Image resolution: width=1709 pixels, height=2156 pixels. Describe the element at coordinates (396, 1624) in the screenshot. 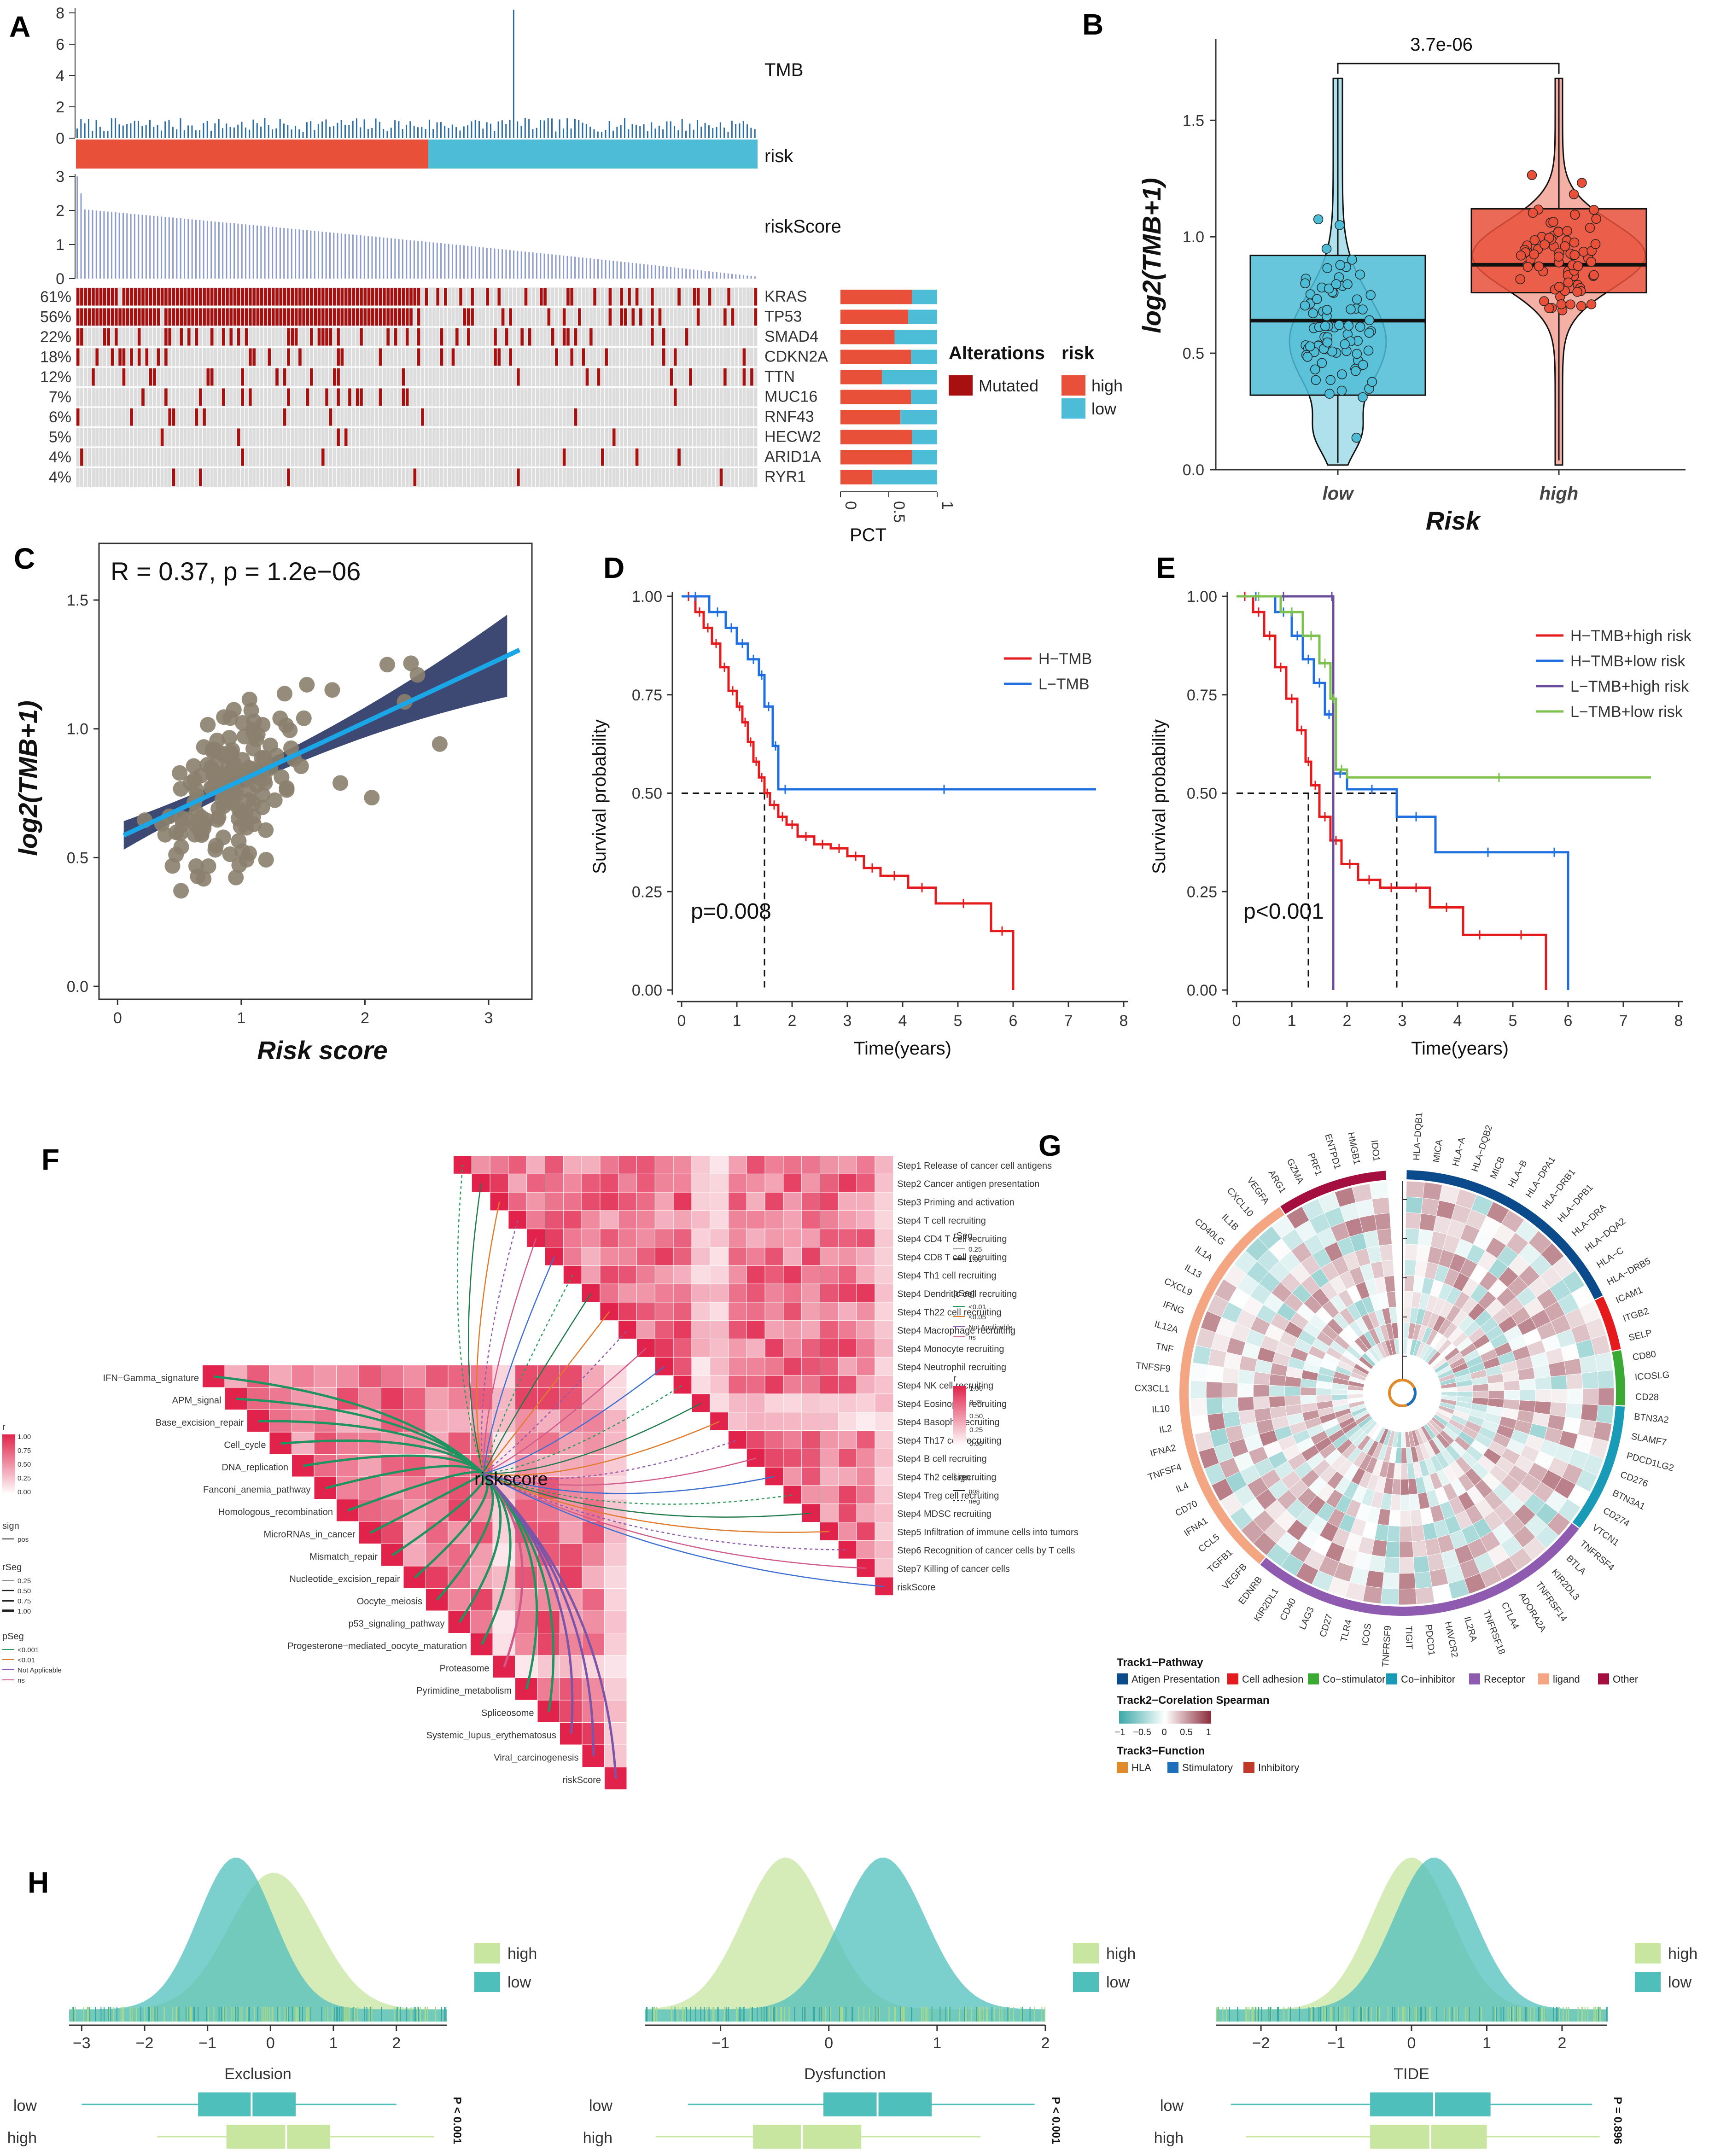

I see `f-row-label: p53_signaling_pathway` at that location.